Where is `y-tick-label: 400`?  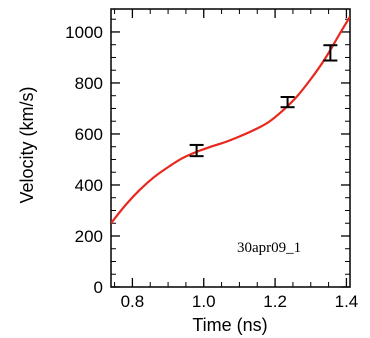
y-tick-label: 400 is located at coordinates (89, 185).